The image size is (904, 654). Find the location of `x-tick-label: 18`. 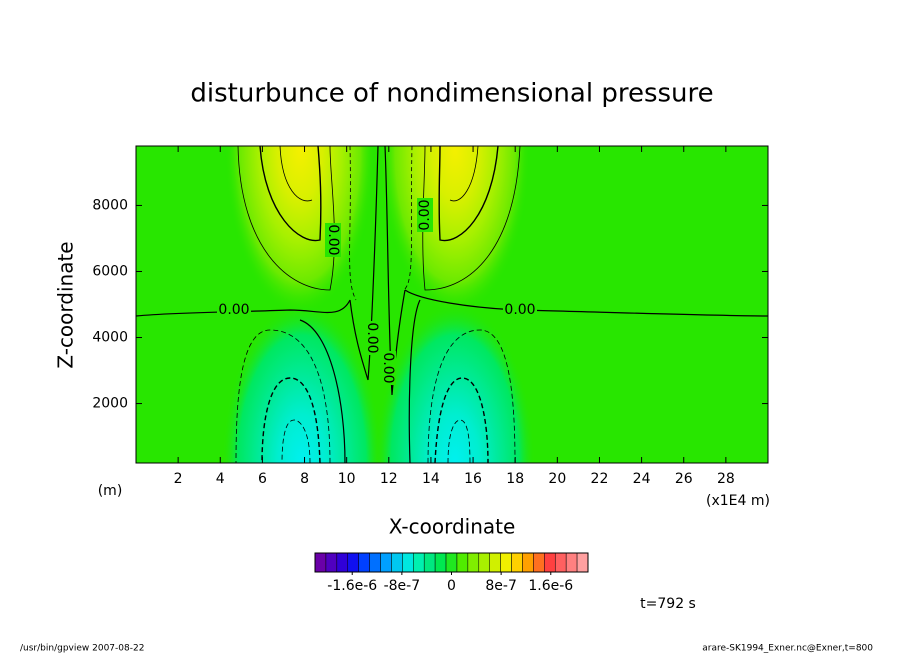

x-tick-label: 18 is located at coordinates (515, 479).